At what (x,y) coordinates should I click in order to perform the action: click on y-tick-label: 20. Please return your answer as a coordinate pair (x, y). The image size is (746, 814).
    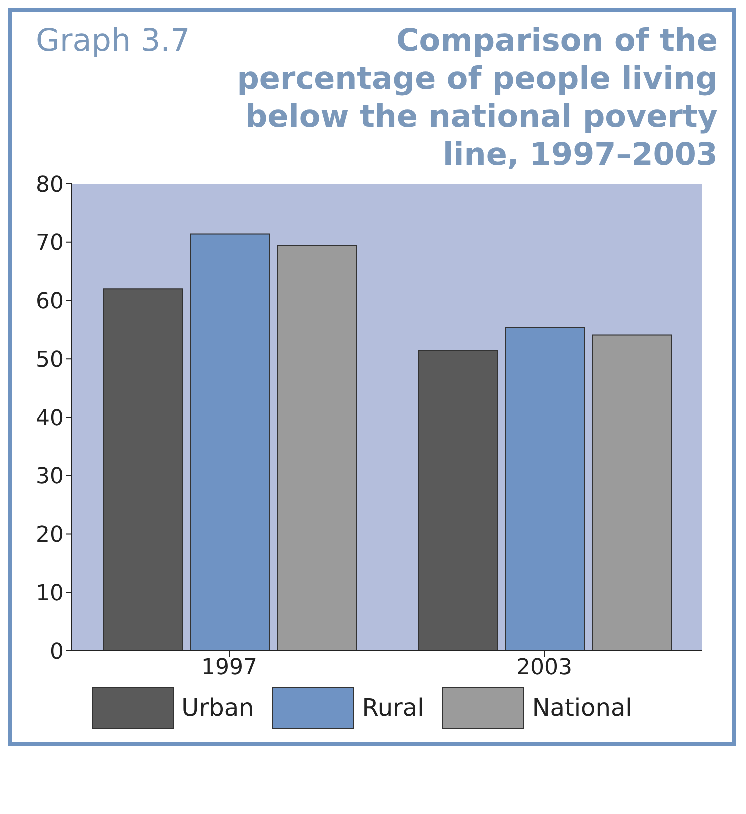
    Looking at the image, I should click on (50, 535).